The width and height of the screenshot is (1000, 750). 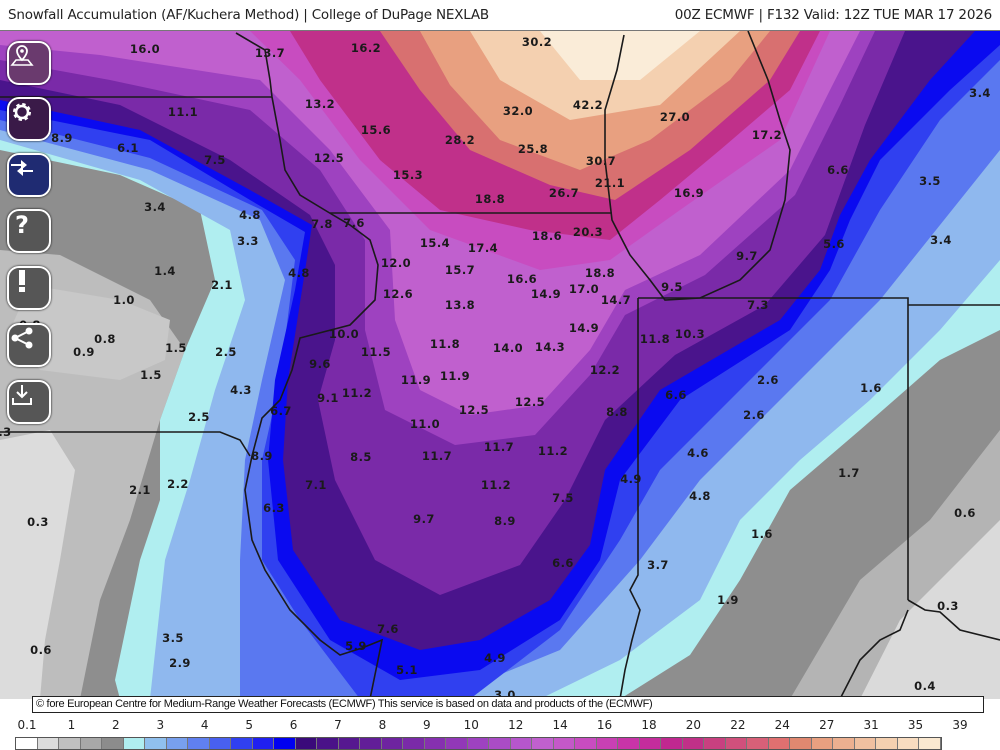 What do you see at coordinates (425, 424) in the screenshot?
I see `snowfall-value-label: 11.0` at bounding box center [425, 424].